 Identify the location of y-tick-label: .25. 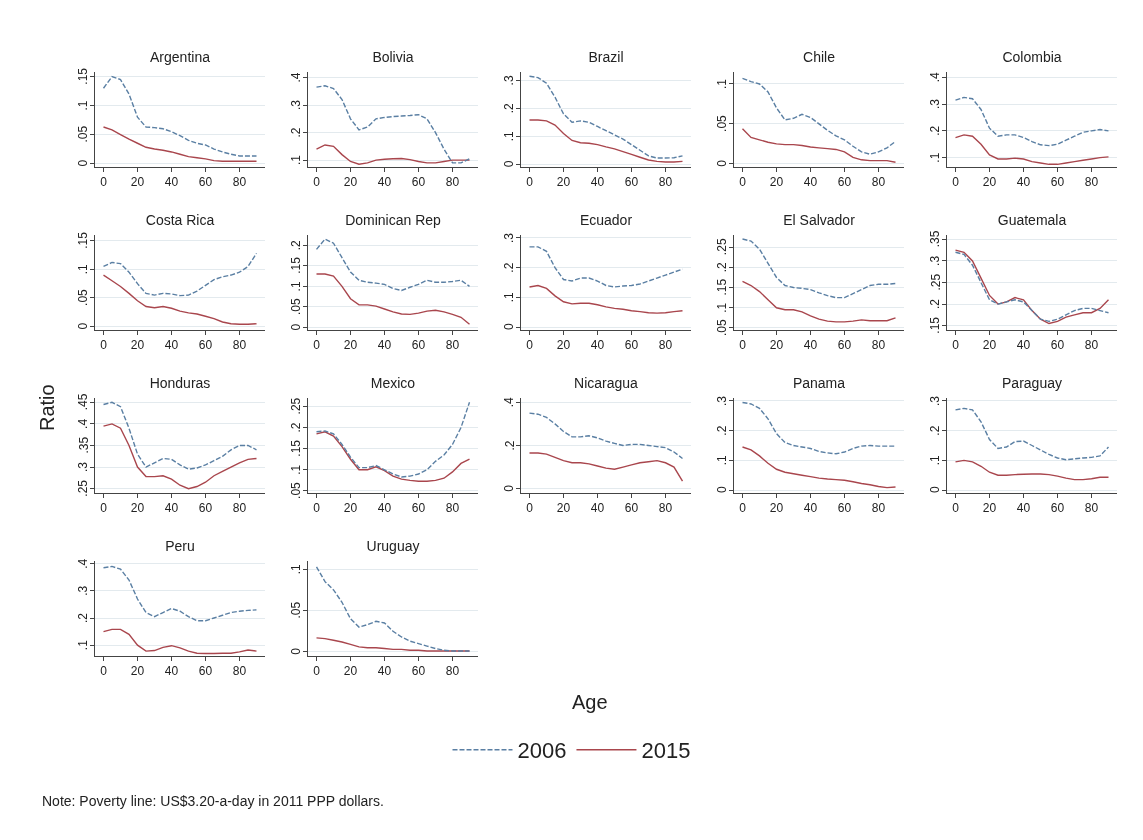
(83, 488).